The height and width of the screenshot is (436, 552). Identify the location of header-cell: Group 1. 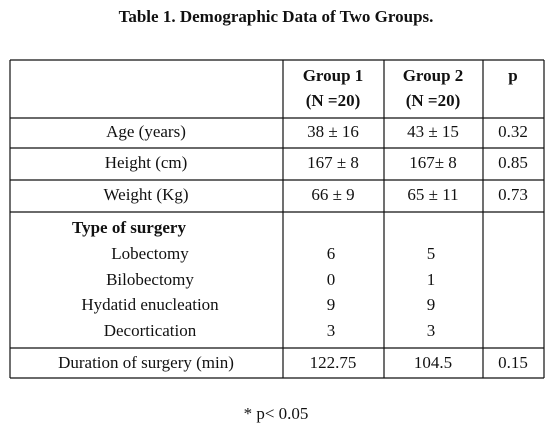
(333, 75).